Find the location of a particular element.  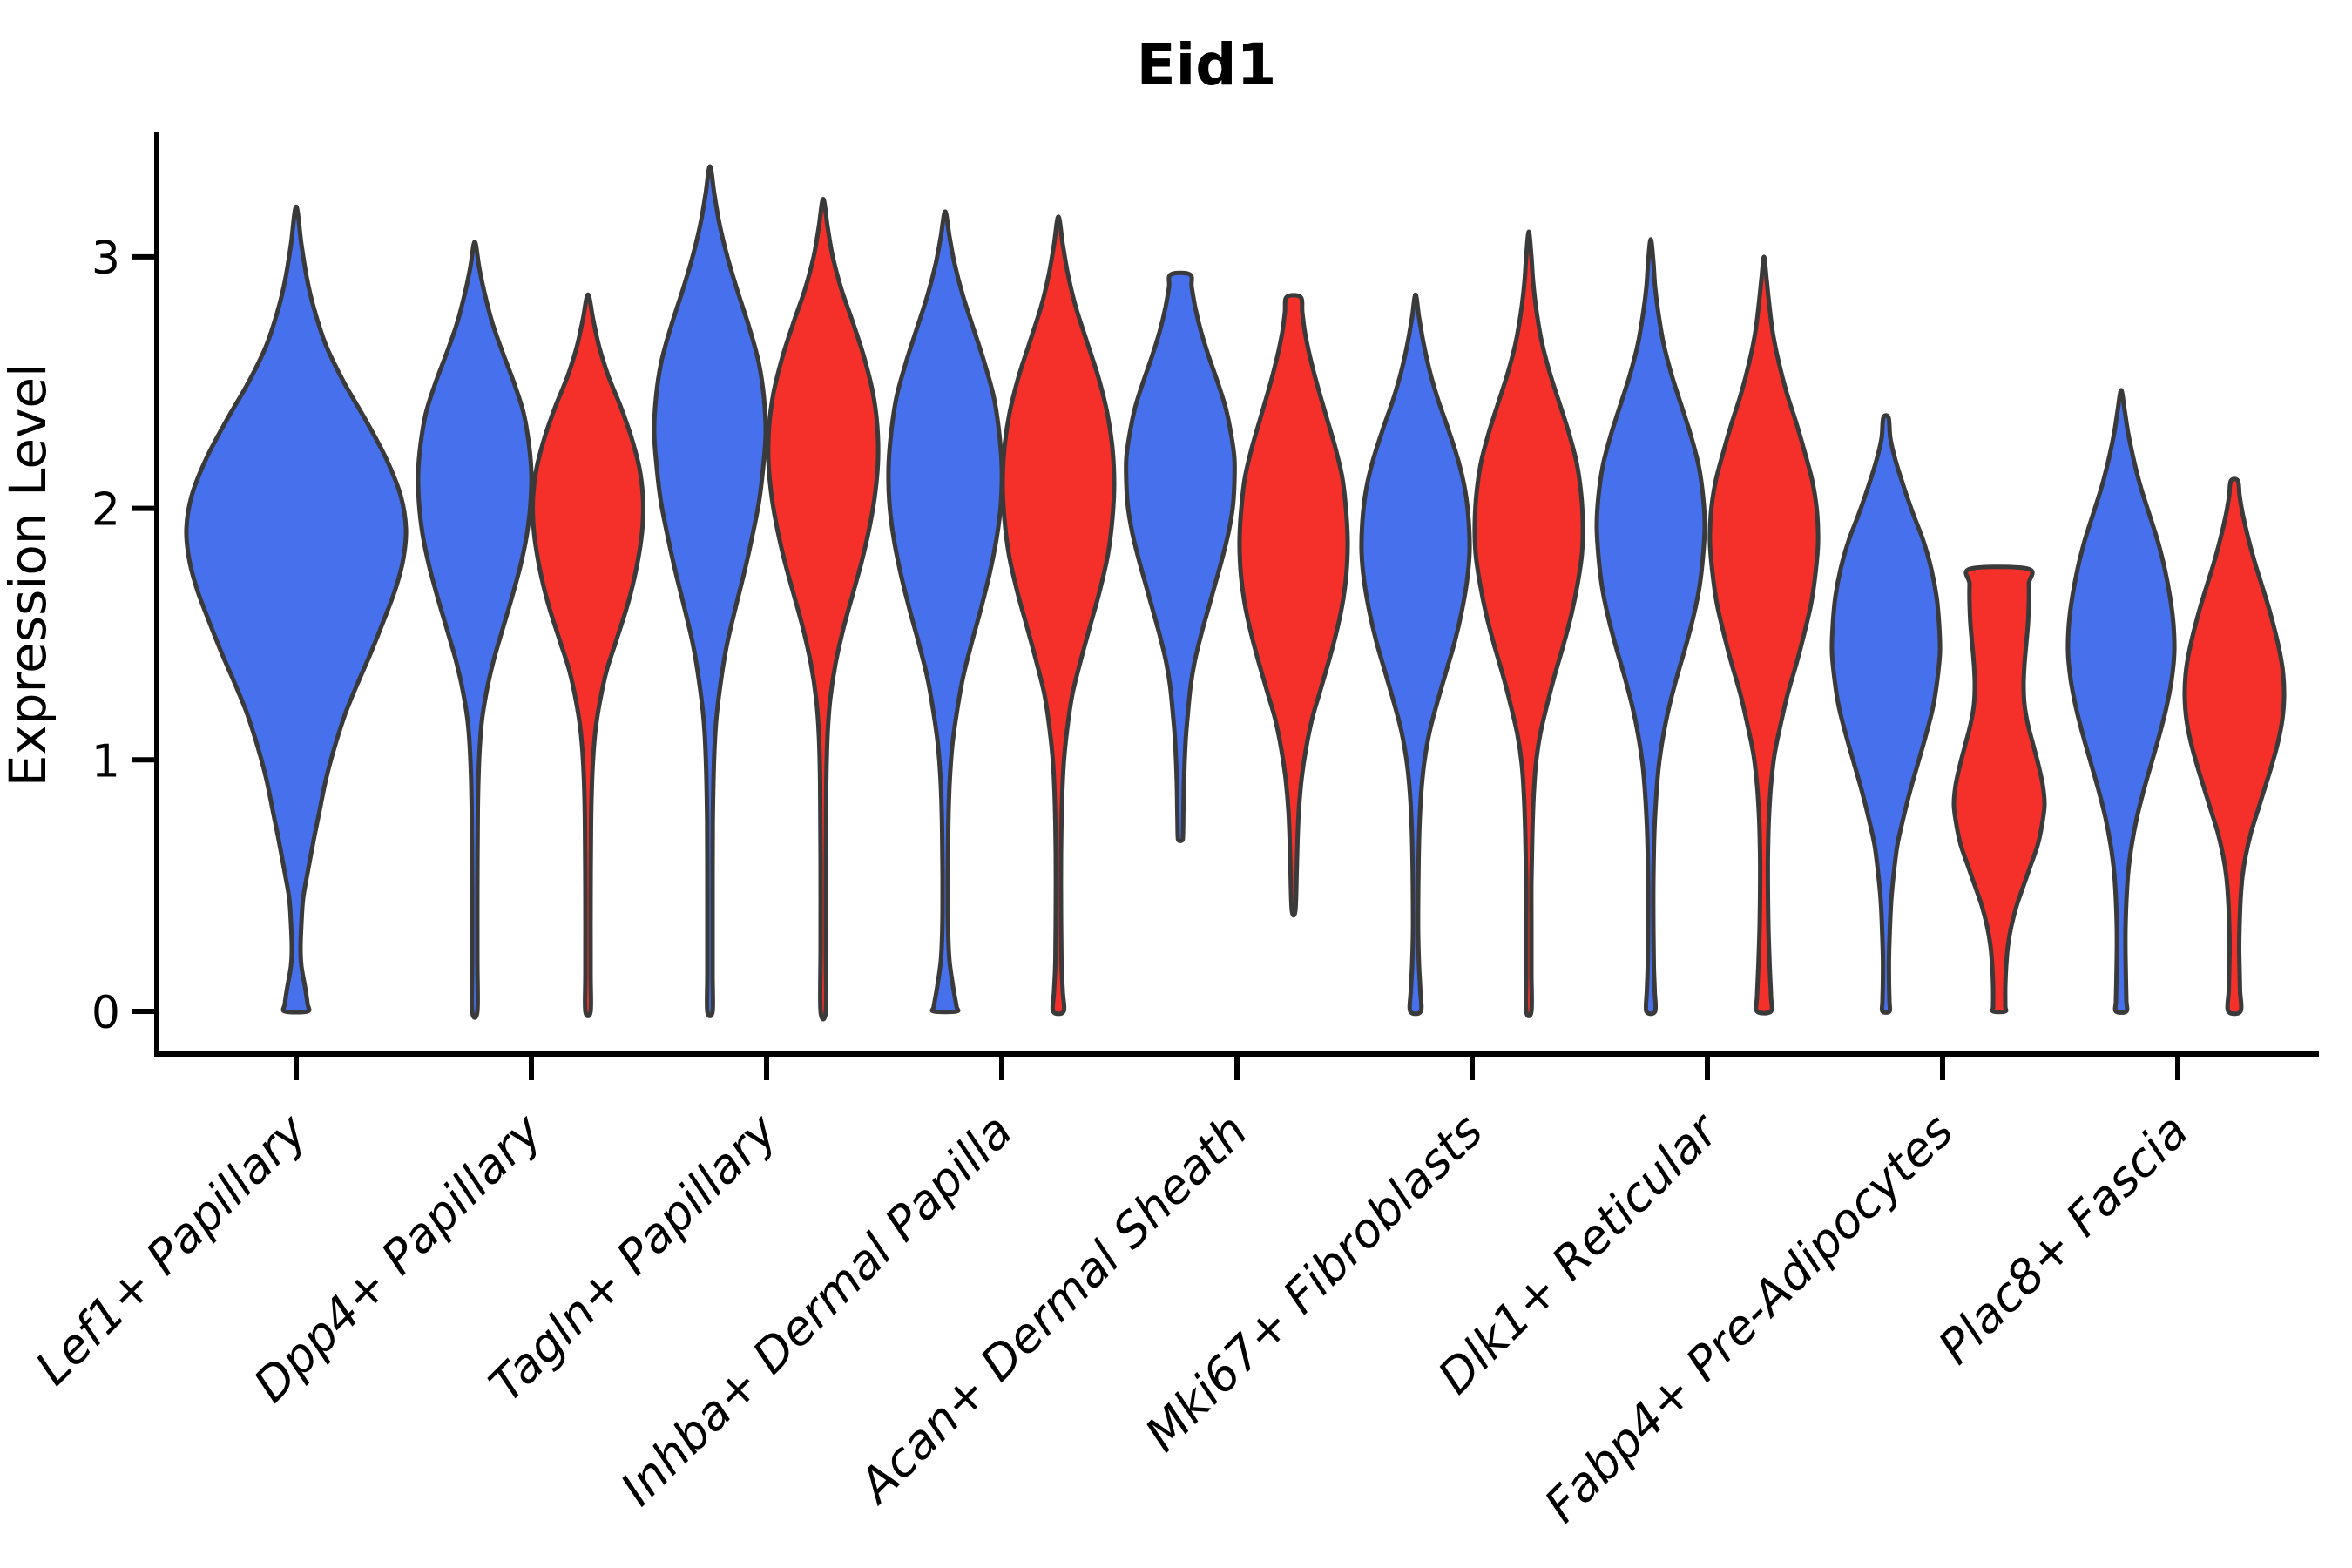

violin-fabp4-pre-adipocytes-blue is located at coordinates (1886, 714).